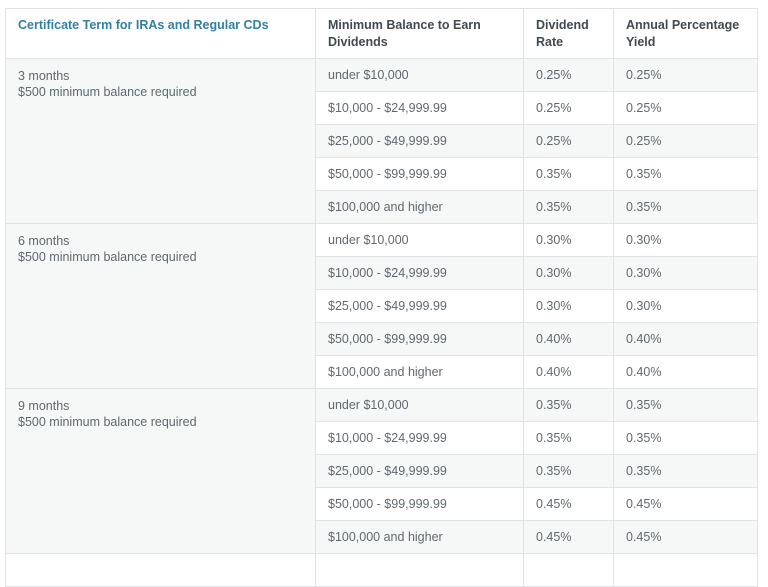  I want to click on term-cell-9-months: 9 months $500 minimum balance required, so click(160, 471).